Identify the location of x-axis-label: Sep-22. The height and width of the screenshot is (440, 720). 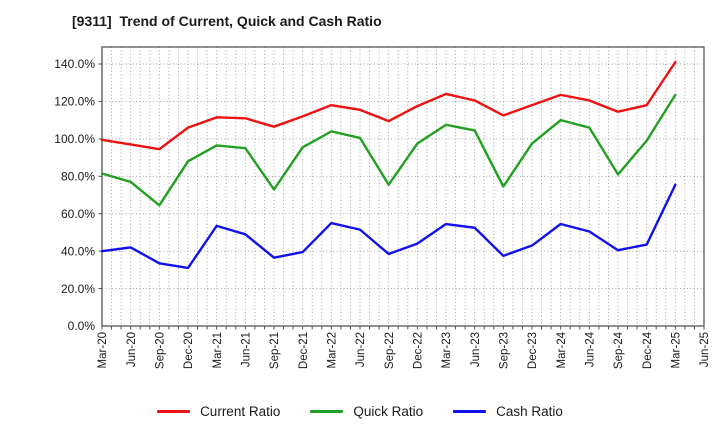
(390, 350).